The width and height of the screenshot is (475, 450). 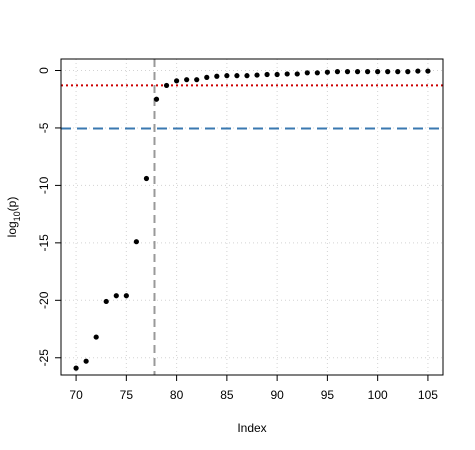 What do you see at coordinates (44, 358) in the screenshot?
I see `y-tick-label: -25` at bounding box center [44, 358].